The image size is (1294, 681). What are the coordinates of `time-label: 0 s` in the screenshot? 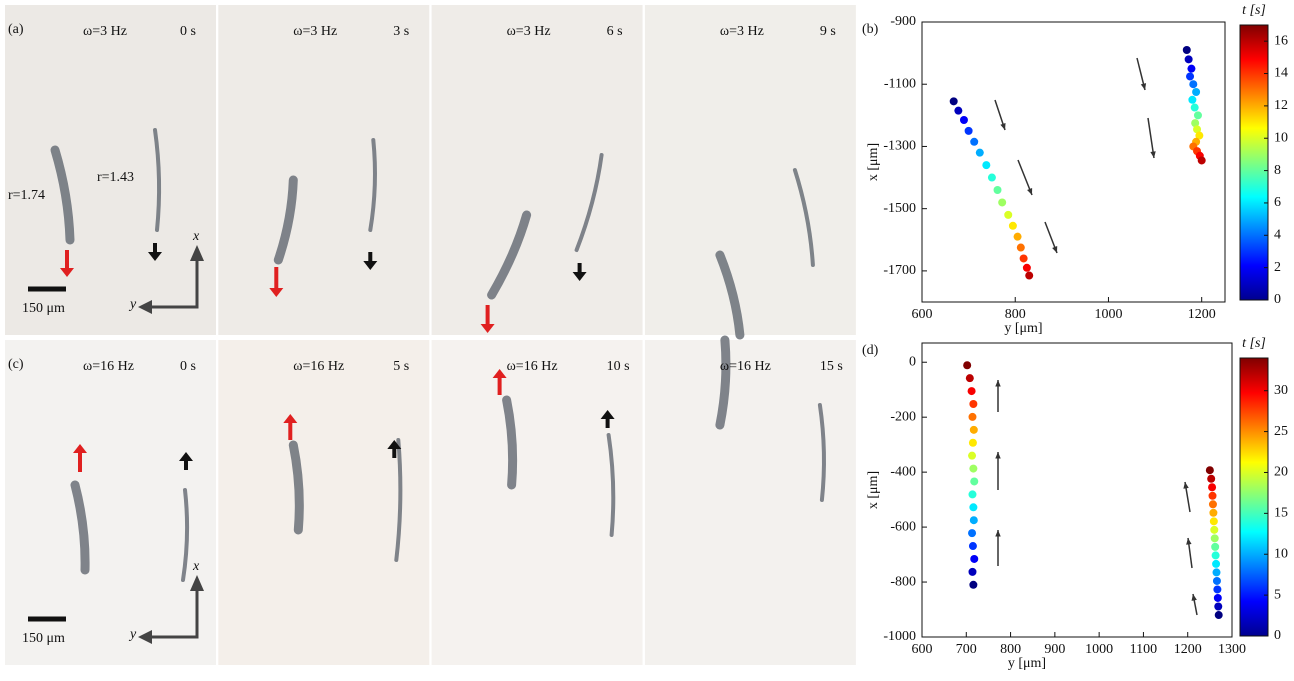 It's located at (188, 366).